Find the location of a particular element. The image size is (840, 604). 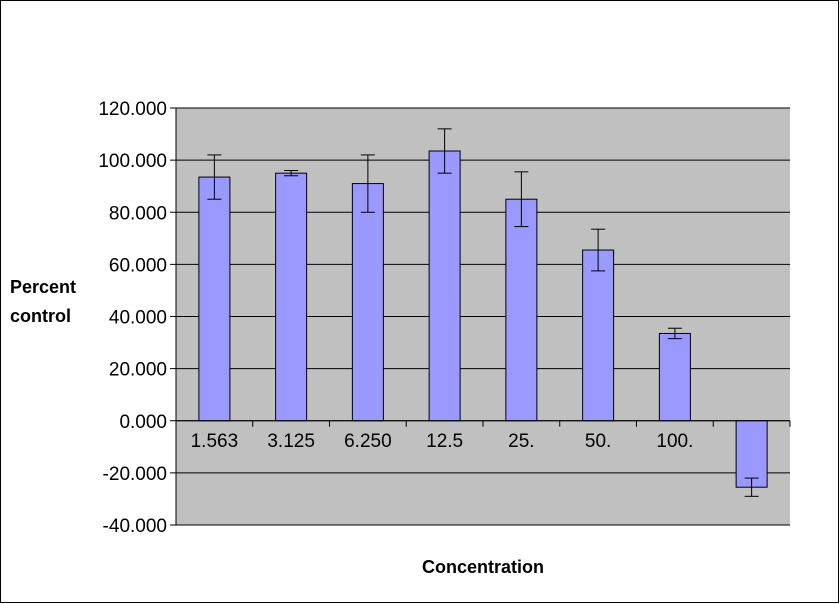

x-axis-title: Concentration is located at coordinates (483, 567).